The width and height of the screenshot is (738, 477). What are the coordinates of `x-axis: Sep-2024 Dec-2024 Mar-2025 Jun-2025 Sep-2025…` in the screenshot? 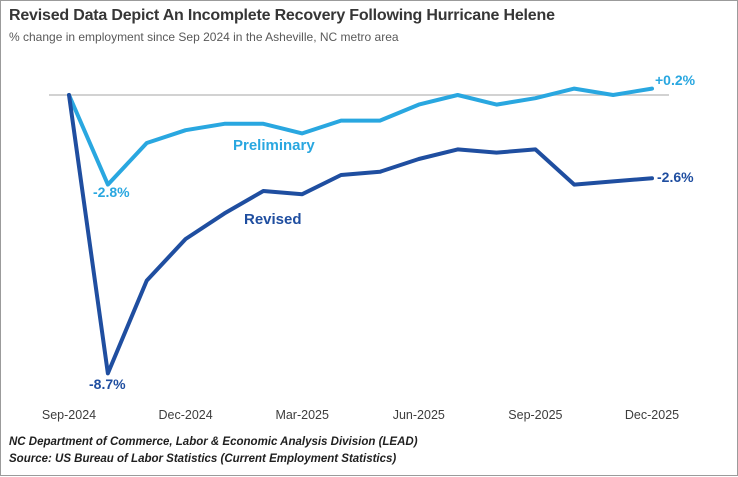 It's located at (369, 416).